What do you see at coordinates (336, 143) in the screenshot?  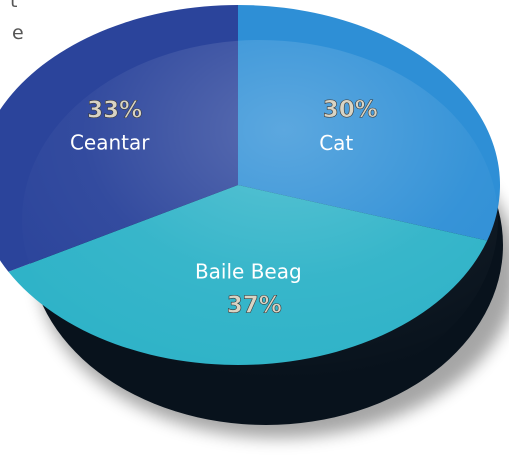 I see `slice-name-label: Cat` at bounding box center [336, 143].